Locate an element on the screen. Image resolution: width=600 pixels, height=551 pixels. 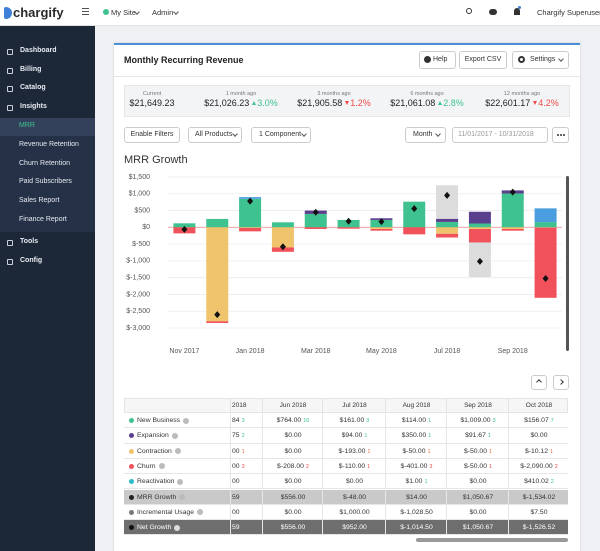
info-icon is located at coordinates (162, 466).